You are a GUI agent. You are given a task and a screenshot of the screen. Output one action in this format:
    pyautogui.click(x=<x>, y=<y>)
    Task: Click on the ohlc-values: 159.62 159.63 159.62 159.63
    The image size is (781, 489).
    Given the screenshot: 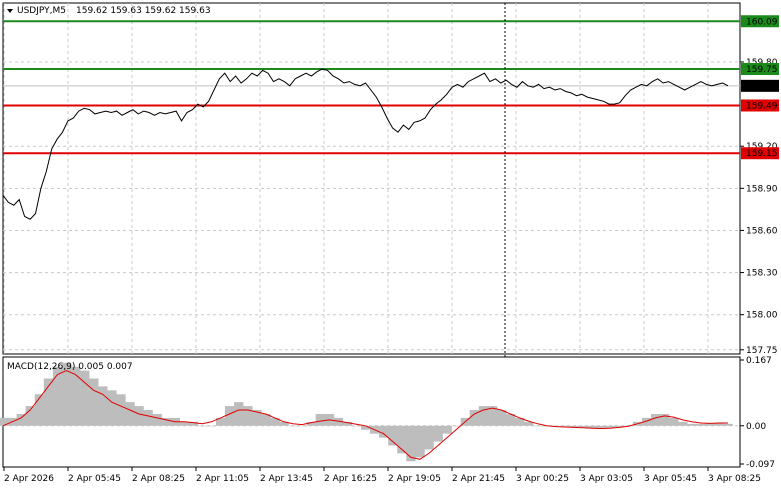 What is the action you would take?
    pyautogui.click(x=143, y=11)
    